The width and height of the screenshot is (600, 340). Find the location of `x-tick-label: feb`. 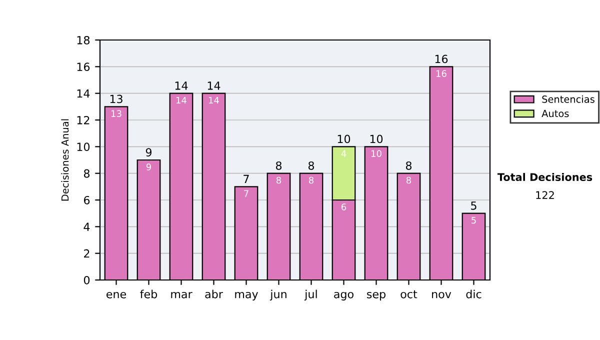

x-tick-label: feb is located at coordinates (149, 294).